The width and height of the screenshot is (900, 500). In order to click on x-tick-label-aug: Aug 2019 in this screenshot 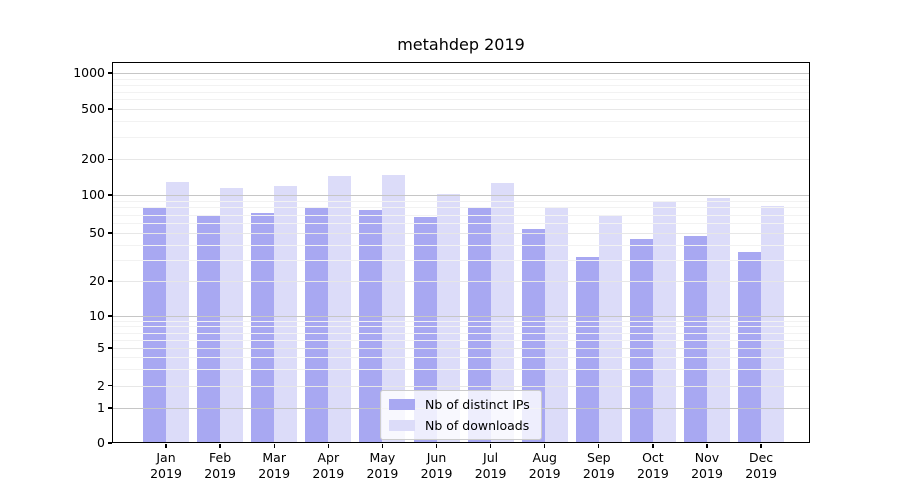, I will do `click(545, 465)`.